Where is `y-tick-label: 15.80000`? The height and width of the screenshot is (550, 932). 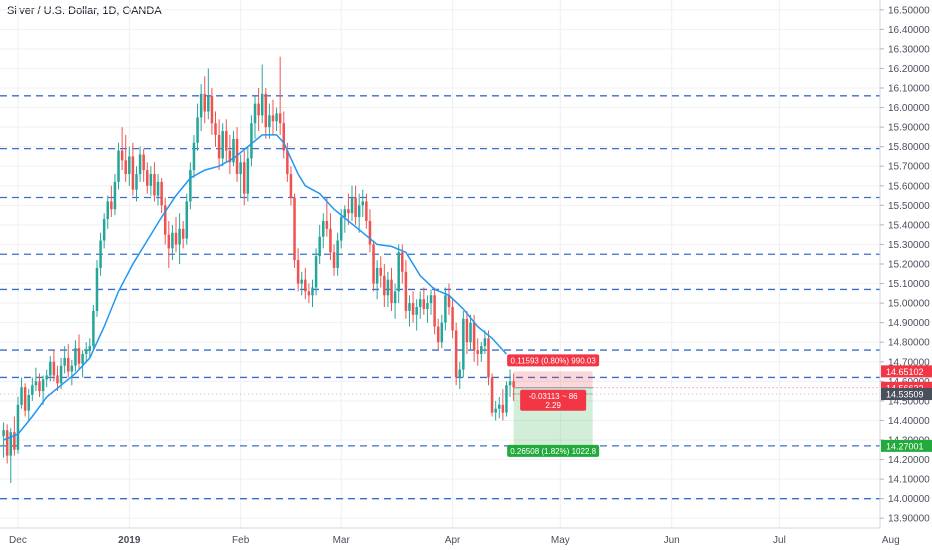
y-tick-label: 15.80000 is located at coordinates (909, 147).